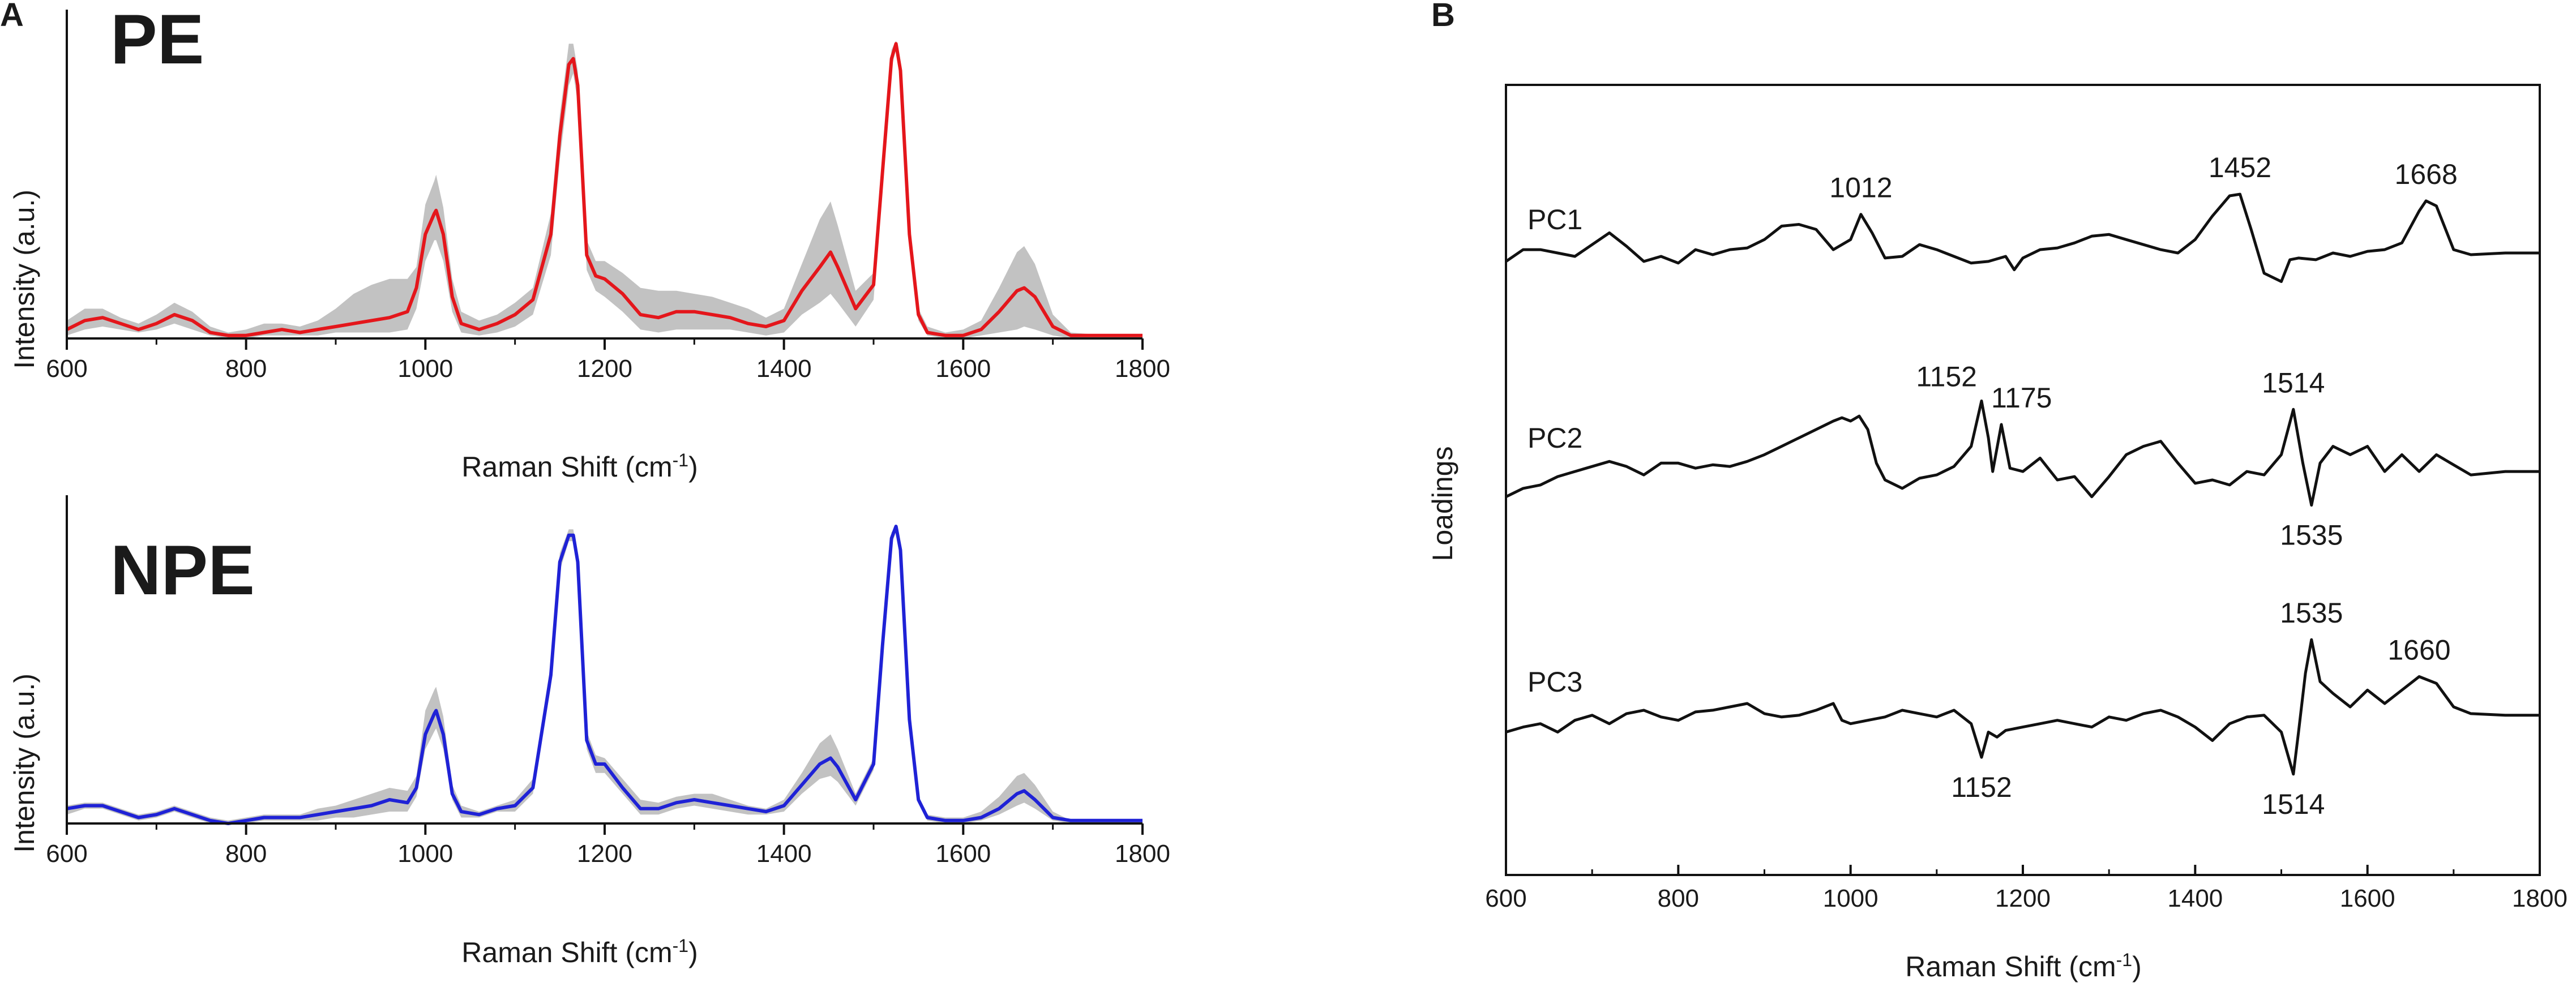 Image resolution: width=2576 pixels, height=991 pixels. I want to click on loadings-x-tick-label: 1400, so click(2195, 898).